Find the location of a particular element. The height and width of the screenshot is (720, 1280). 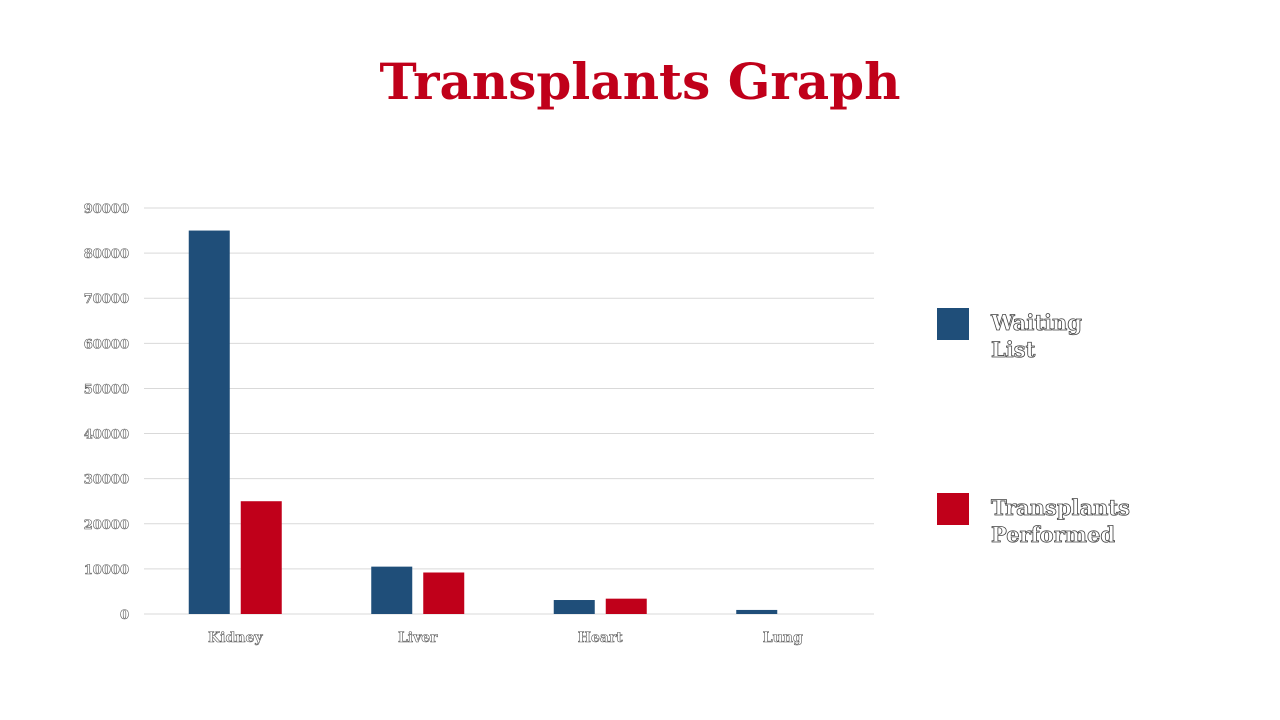

legend: Waiting List Transplants Performed is located at coordinates (1033, 427).